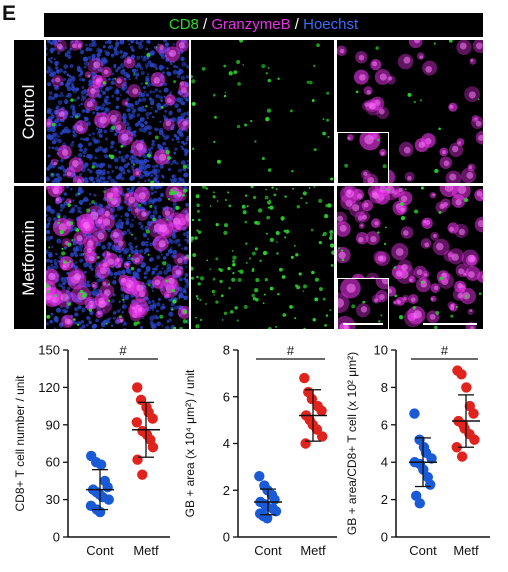 The width and height of the screenshot is (508, 572). What do you see at coordinates (410, 111) in the screenshot?
I see `micrograph-control-granzymeb` at bounding box center [410, 111].